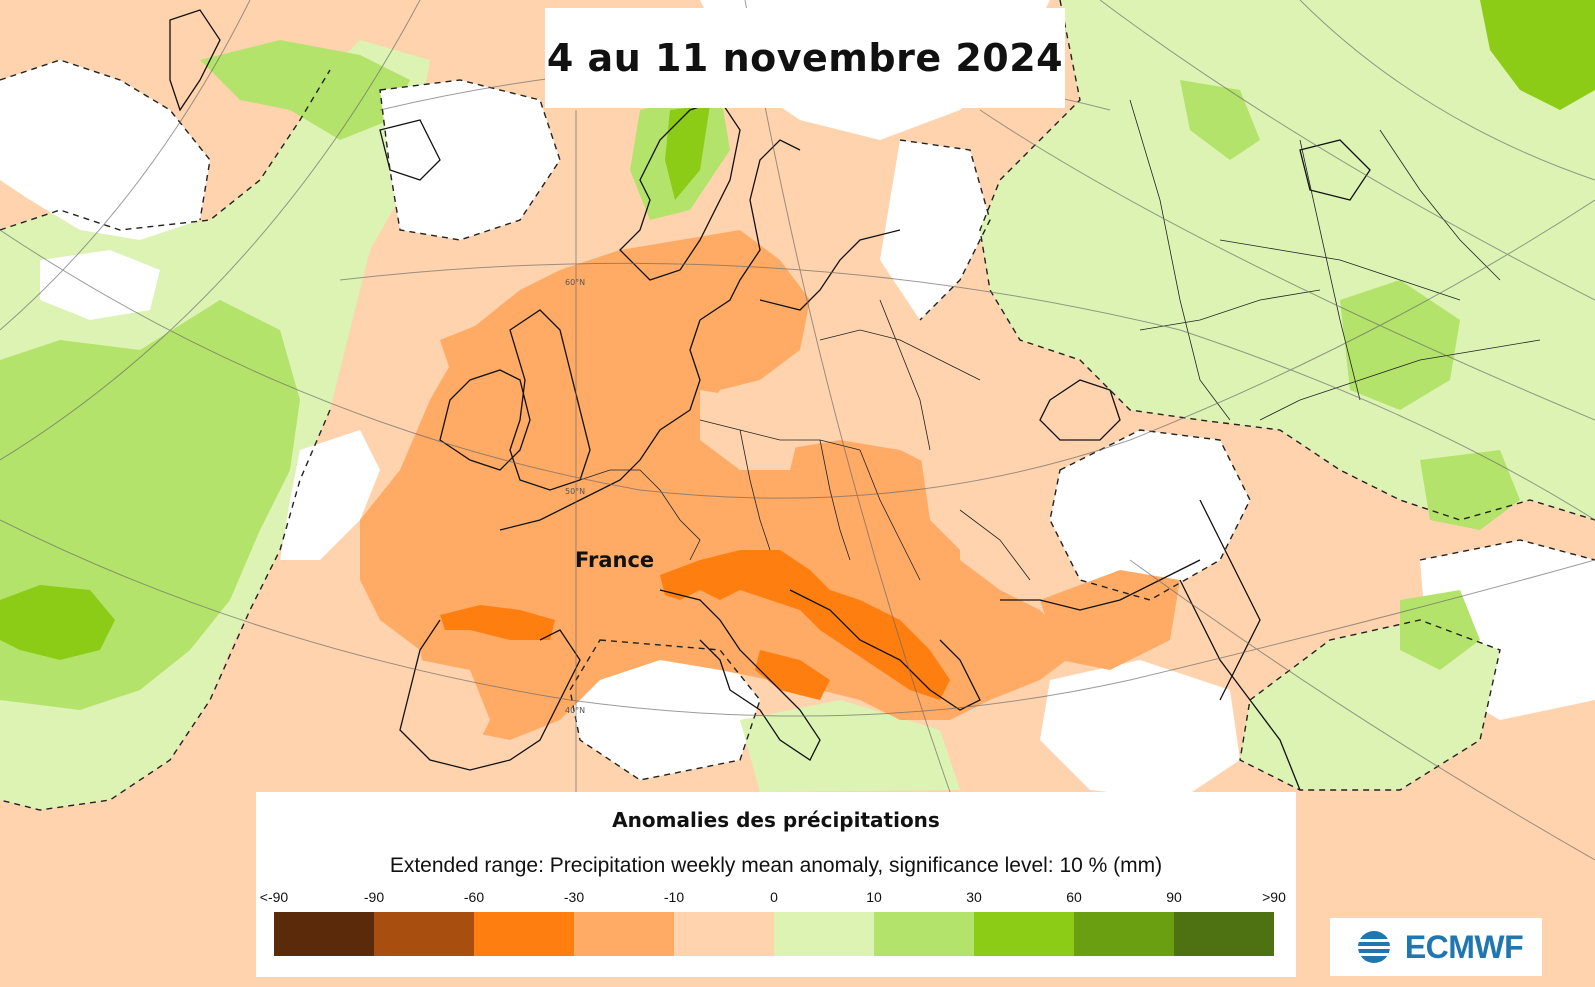 Image resolution: width=1595 pixels, height=987 pixels. Describe the element at coordinates (850, 746) in the screenshot. I see `north-africa-wet` at that location.